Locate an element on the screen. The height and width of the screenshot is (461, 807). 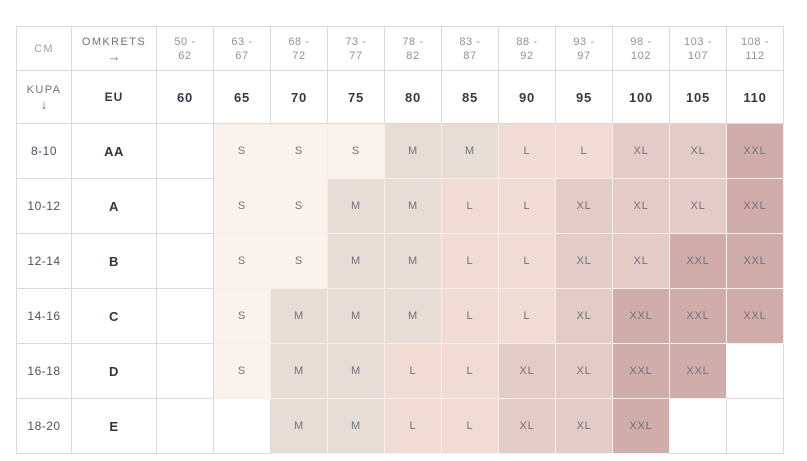
cm-range-header: 63 - 67 is located at coordinates (242, 49).